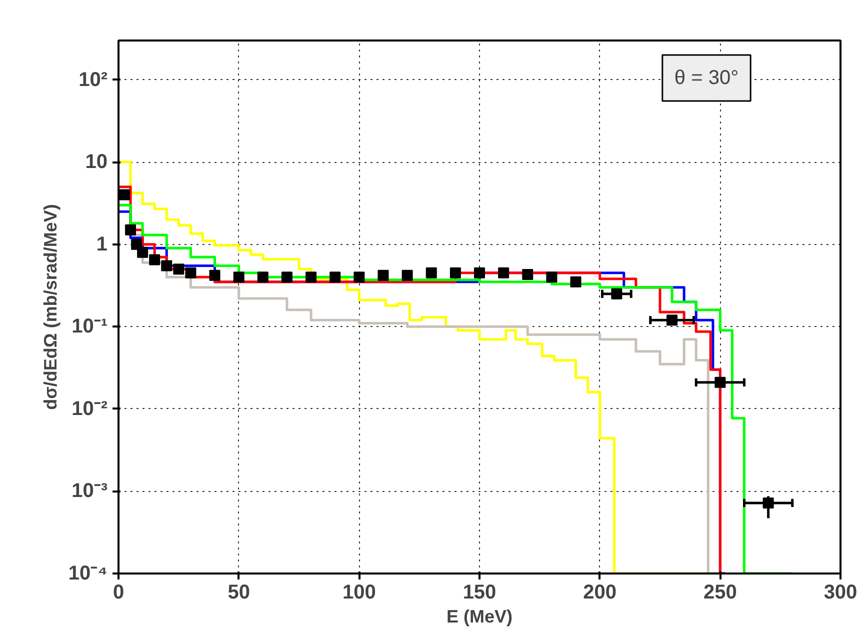  What do you see at coordinates (479, 616) in the screenshot?
I see `x-axis-title: E (MeV)` at bounding box center [479, 616].